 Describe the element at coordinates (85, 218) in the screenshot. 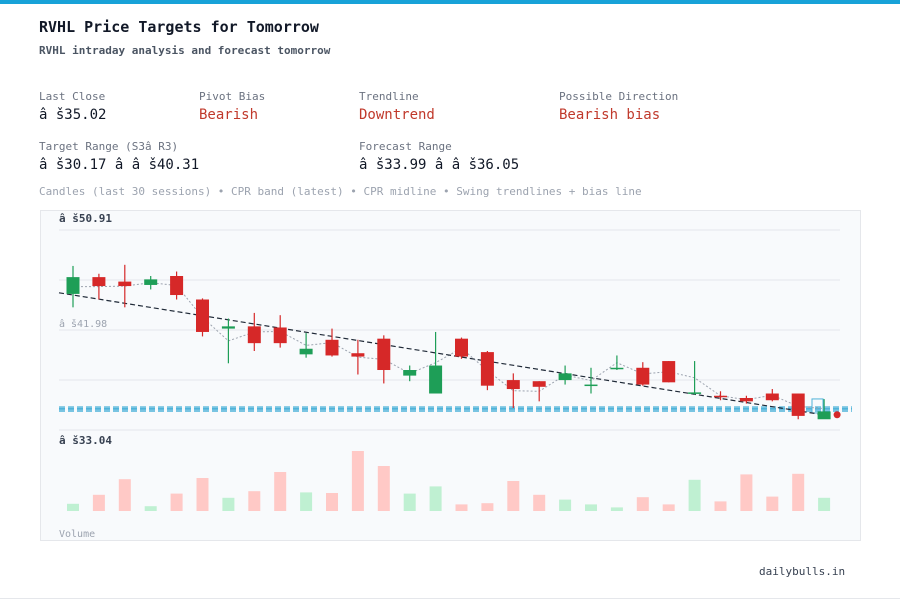

I see `y-top-label: â š50.91` at that location.